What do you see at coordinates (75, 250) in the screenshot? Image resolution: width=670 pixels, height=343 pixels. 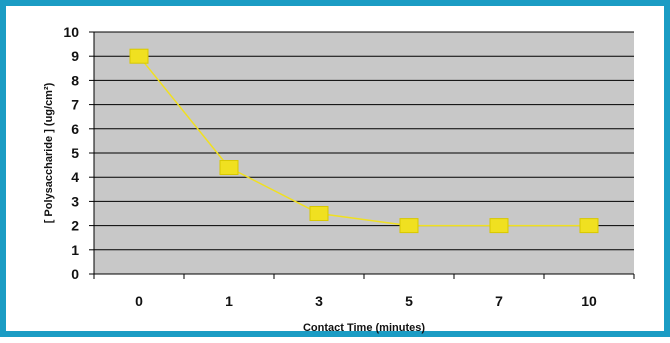 I see `y-tick-label: 1` at bounding box center [75, 250].